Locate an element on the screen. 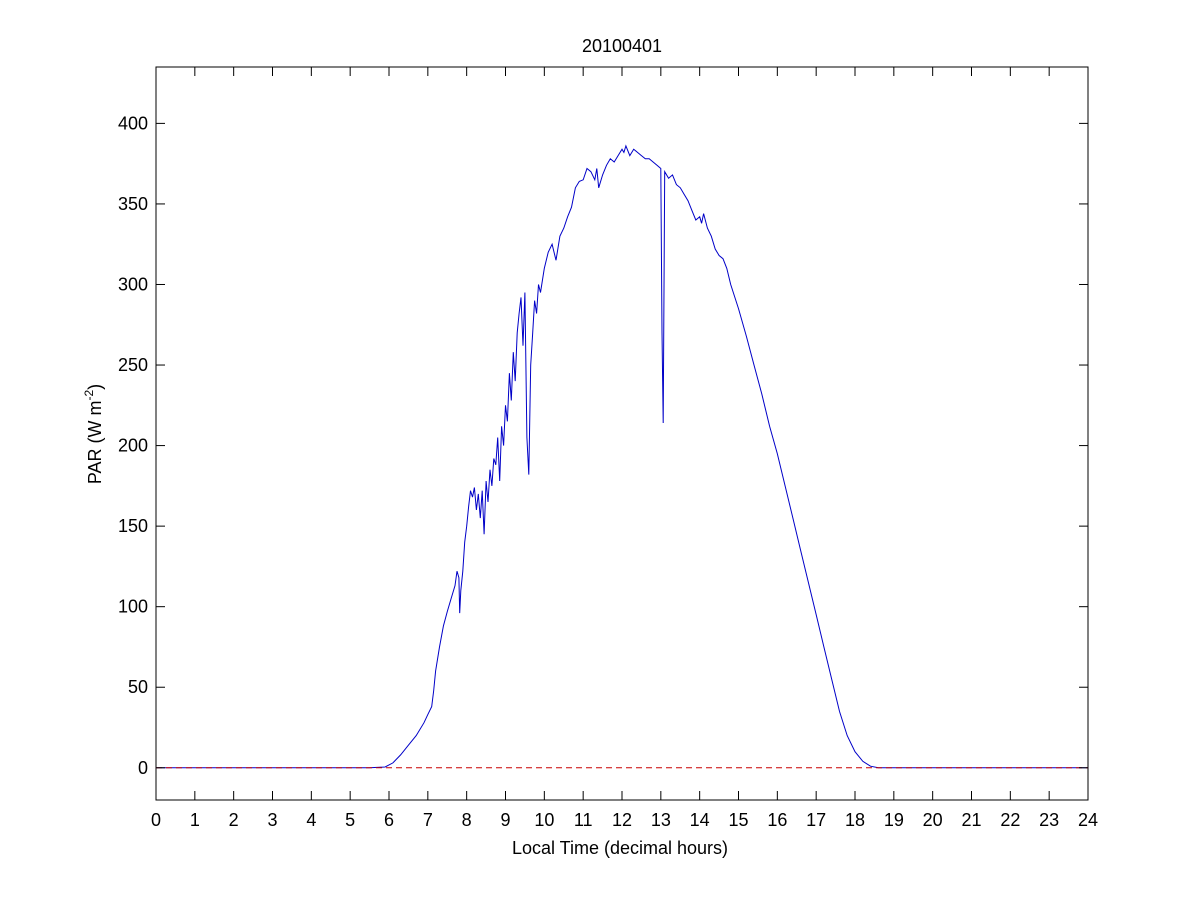 This screenshot has height=900, width=1201. x-tick-label: 19 is located at coordinates (894, 820).